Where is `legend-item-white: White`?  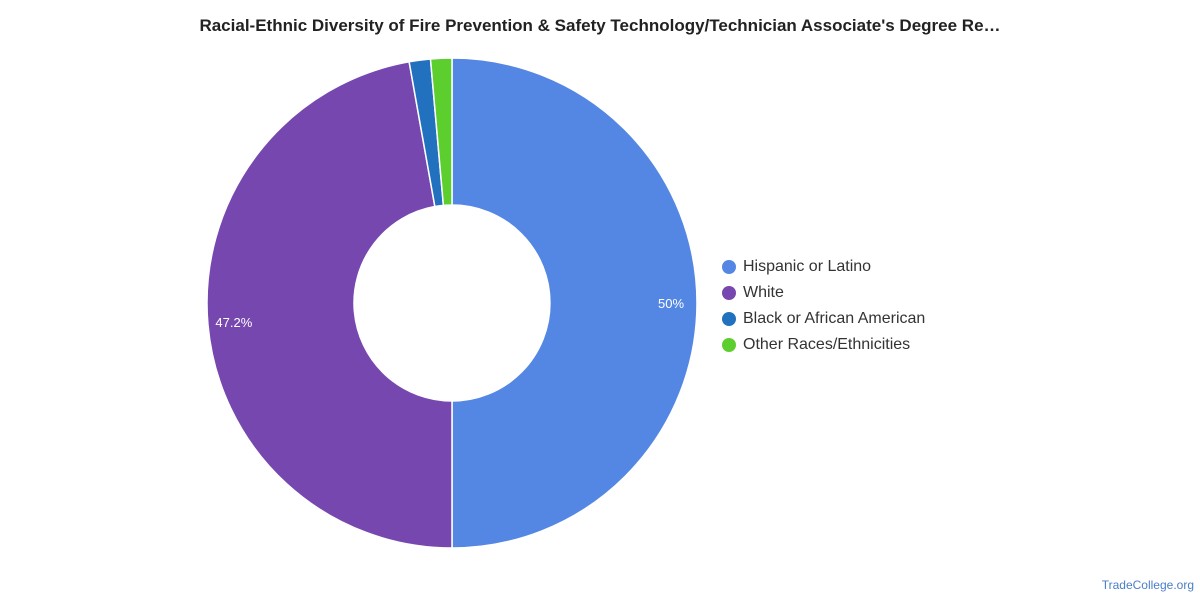
legend-item-white: White is located at coordinates (823, 293).